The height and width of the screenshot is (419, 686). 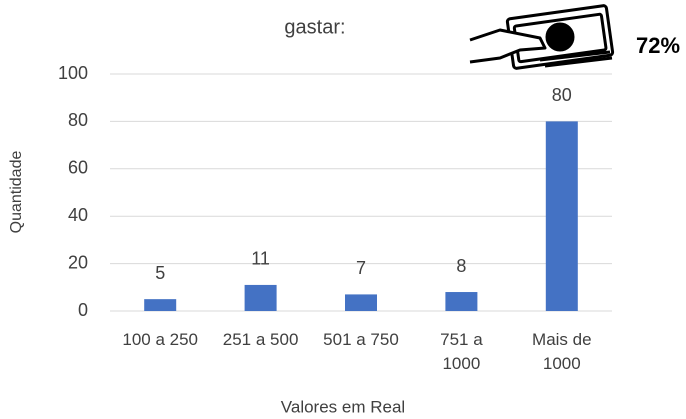 What do you see at coordinates (542, 37) in the screenshot?
I see `money-icon: $` at bounding box center [542, 37].